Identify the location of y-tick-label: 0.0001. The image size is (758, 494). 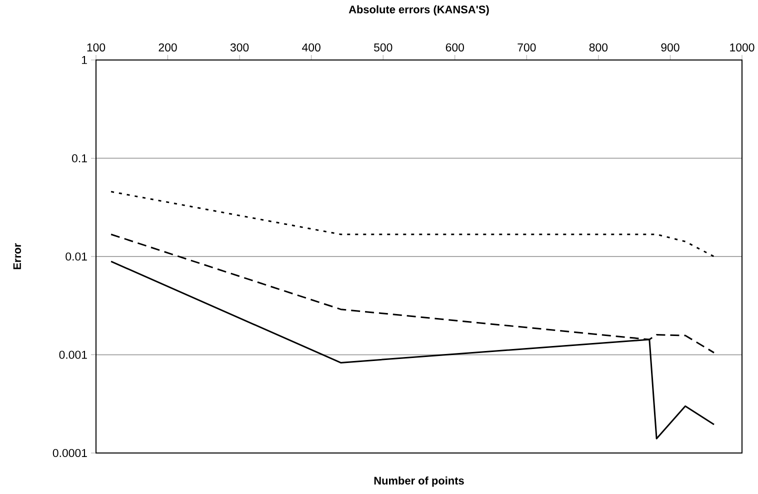
(69, 453).